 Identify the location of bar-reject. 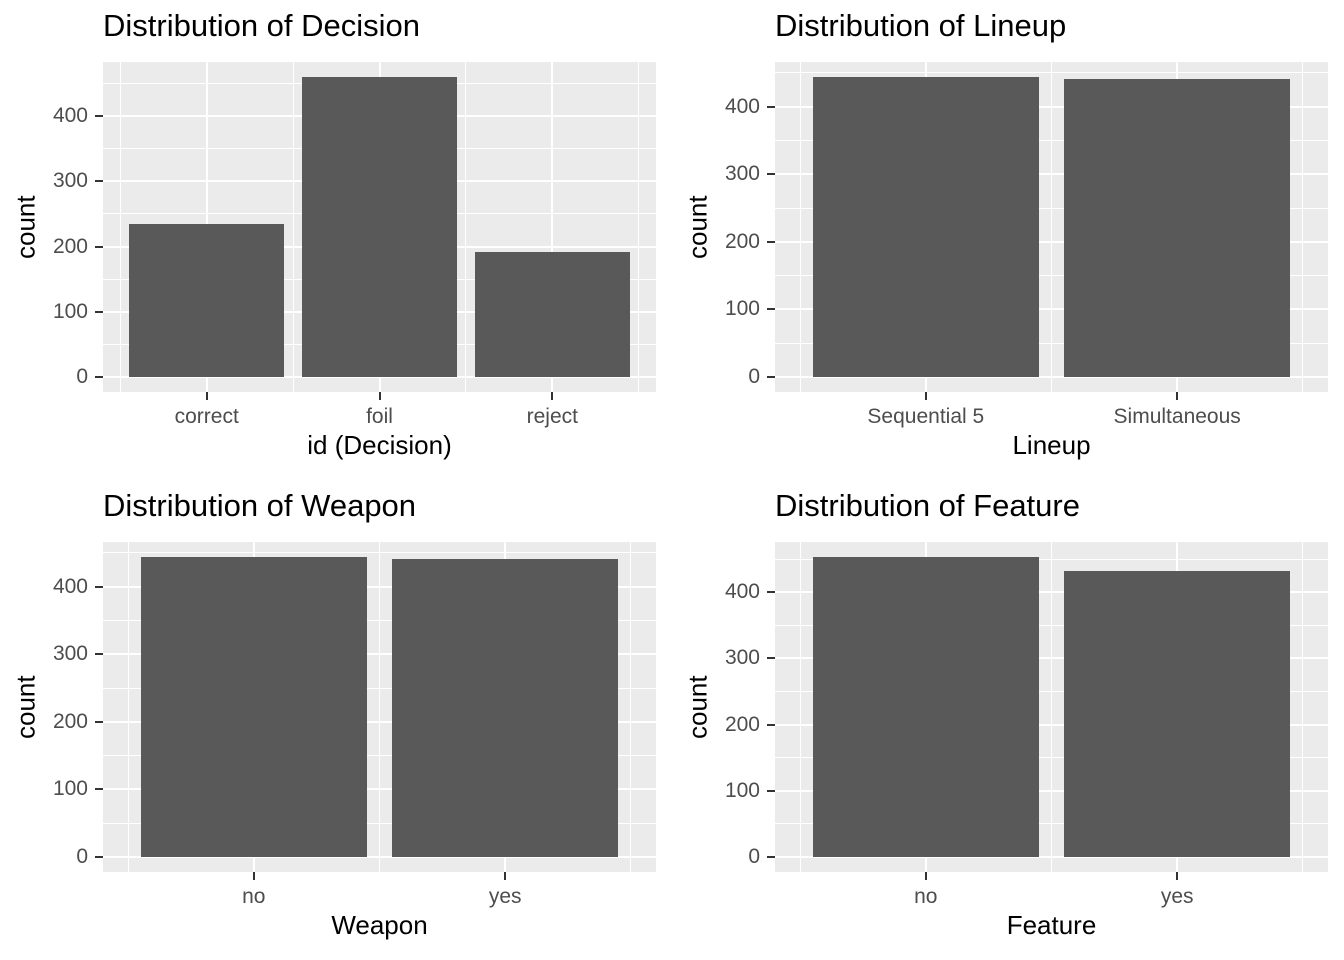
(552, 314).